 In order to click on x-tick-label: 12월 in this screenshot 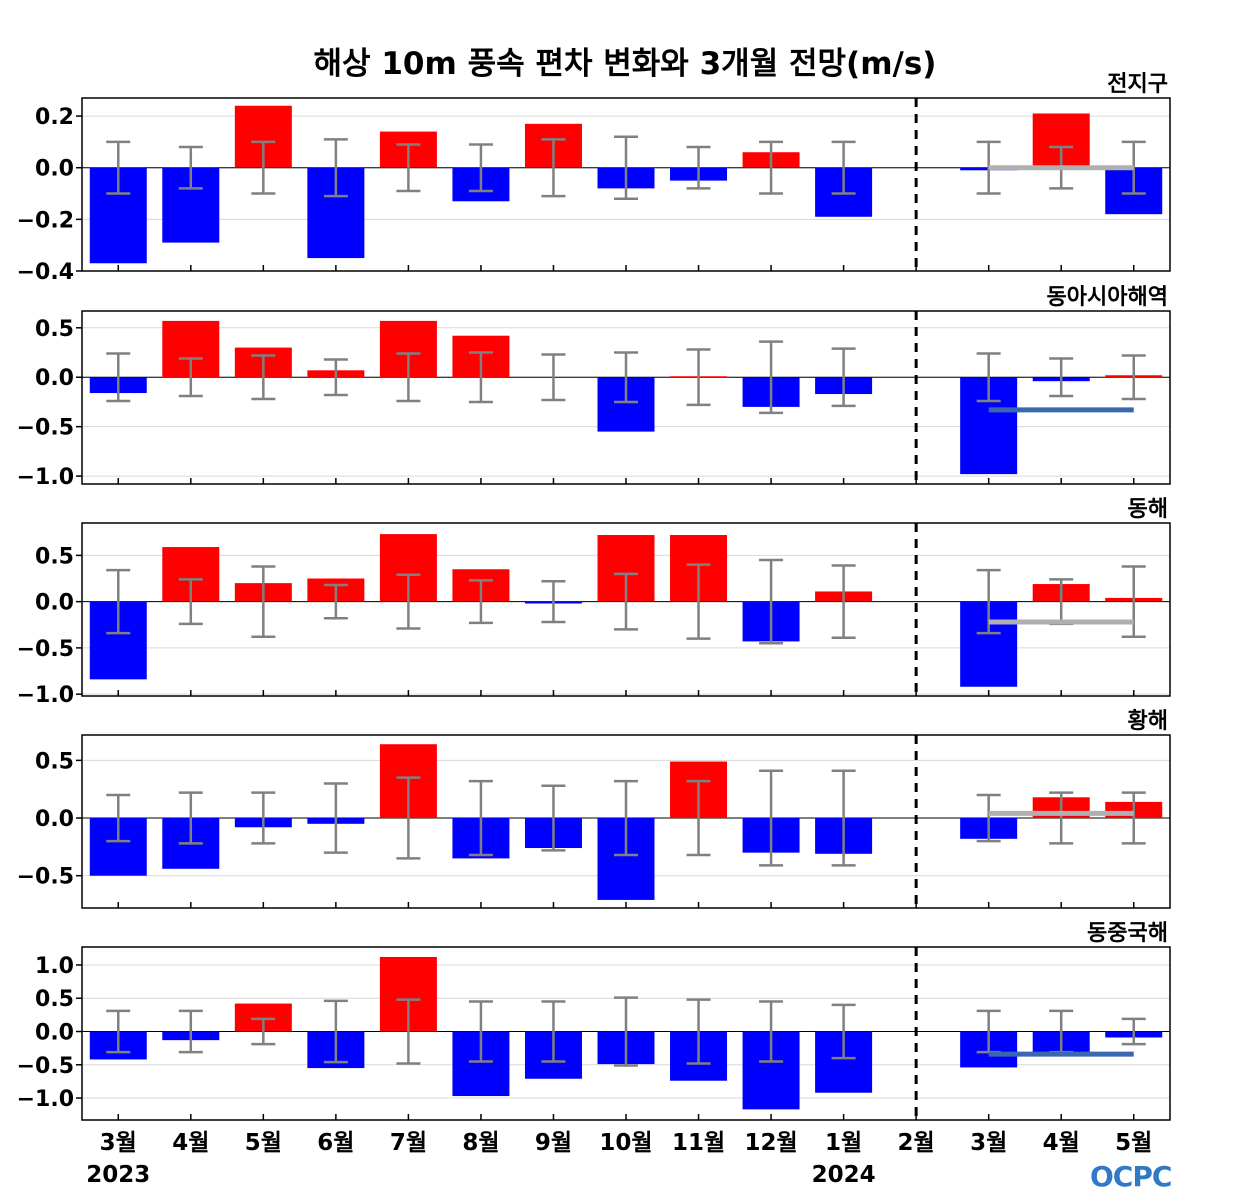, I will do `click(770, 1143)`.